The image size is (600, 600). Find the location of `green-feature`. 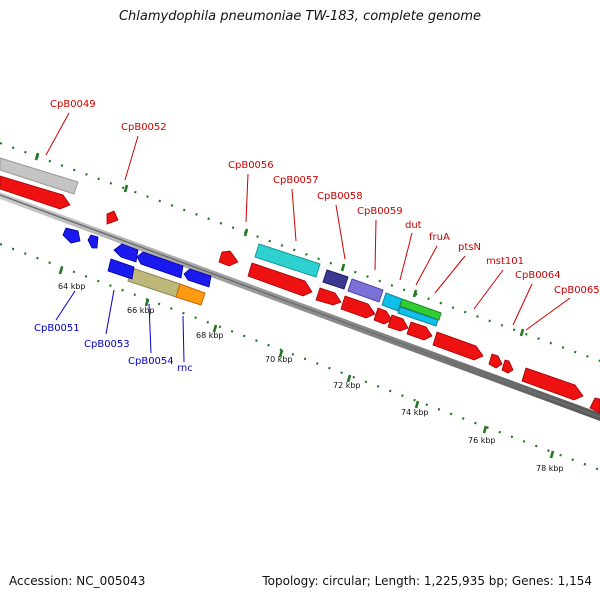

green-feature is located at coordinates (420, 309).